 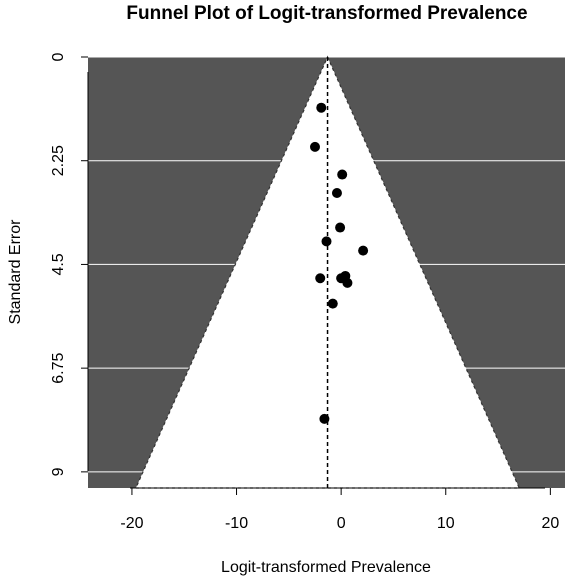 What do you see at coordinates (131, 523) in the screenshot?
I see `x-tick-label: -20` at bounding box center [131, 523].